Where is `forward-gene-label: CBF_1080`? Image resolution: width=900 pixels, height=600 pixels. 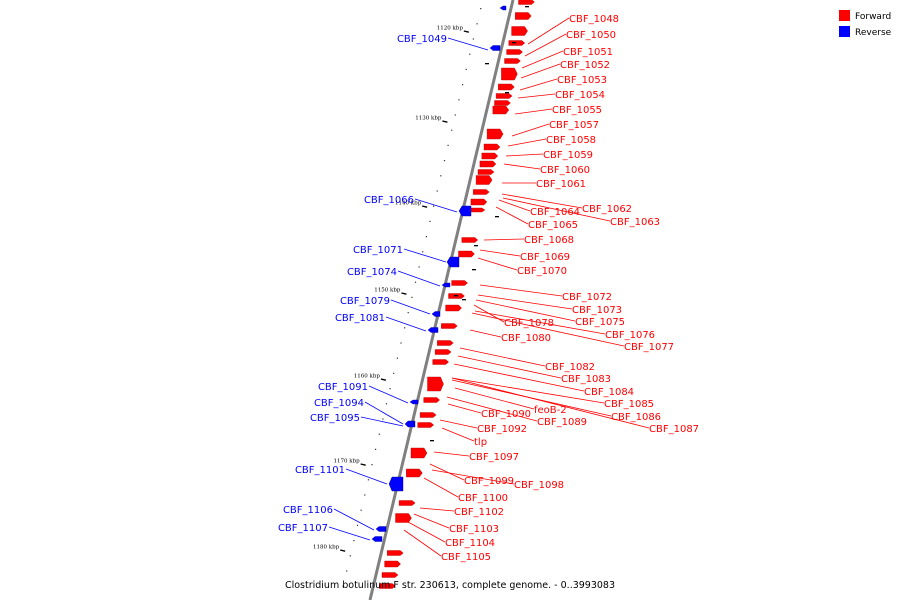
forward-gene-label: CBF_1080 is located at coordinates (526, 338).